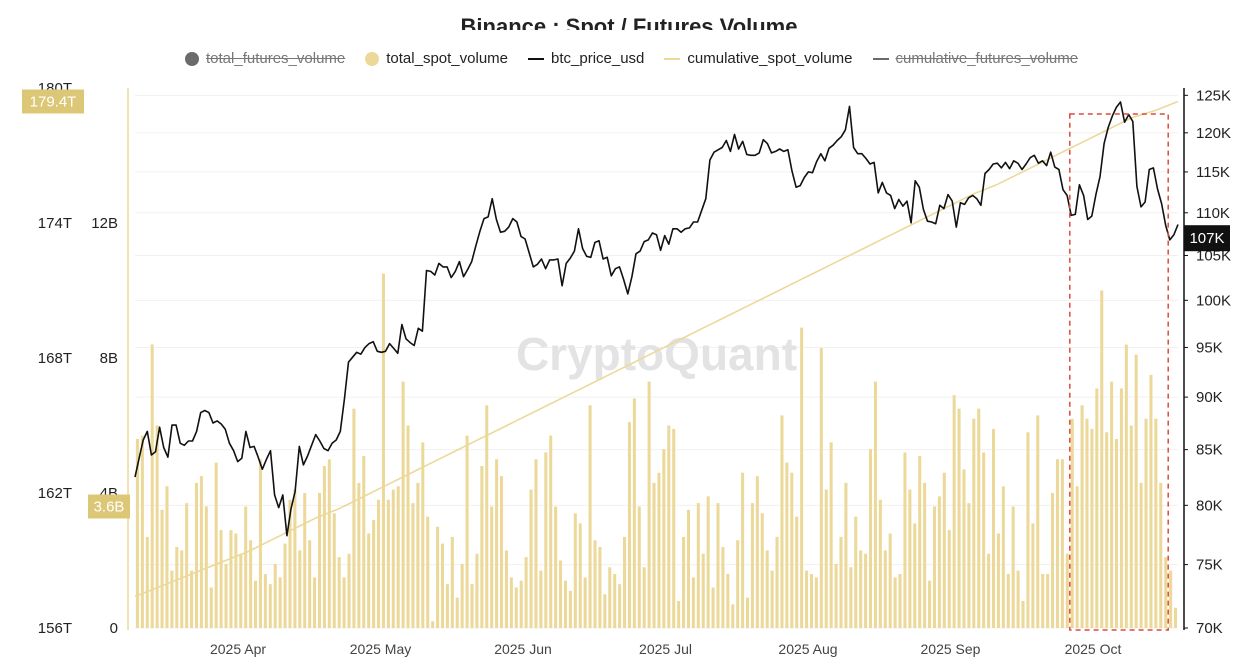  What do you see at coordinates (1209, 505) in the screenshot?
I see `price-axis-tick: 80K` at bounding box center [1209, 505].